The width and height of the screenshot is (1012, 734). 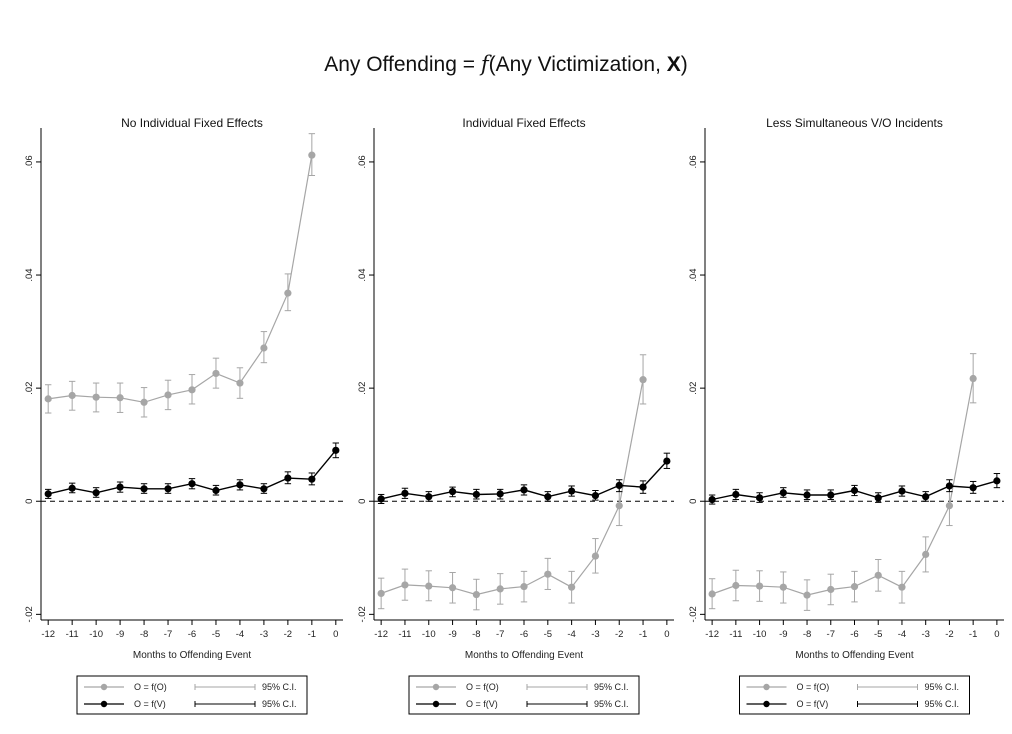 I want to click on y-tick-label: .06, so click(x=29, y=161).